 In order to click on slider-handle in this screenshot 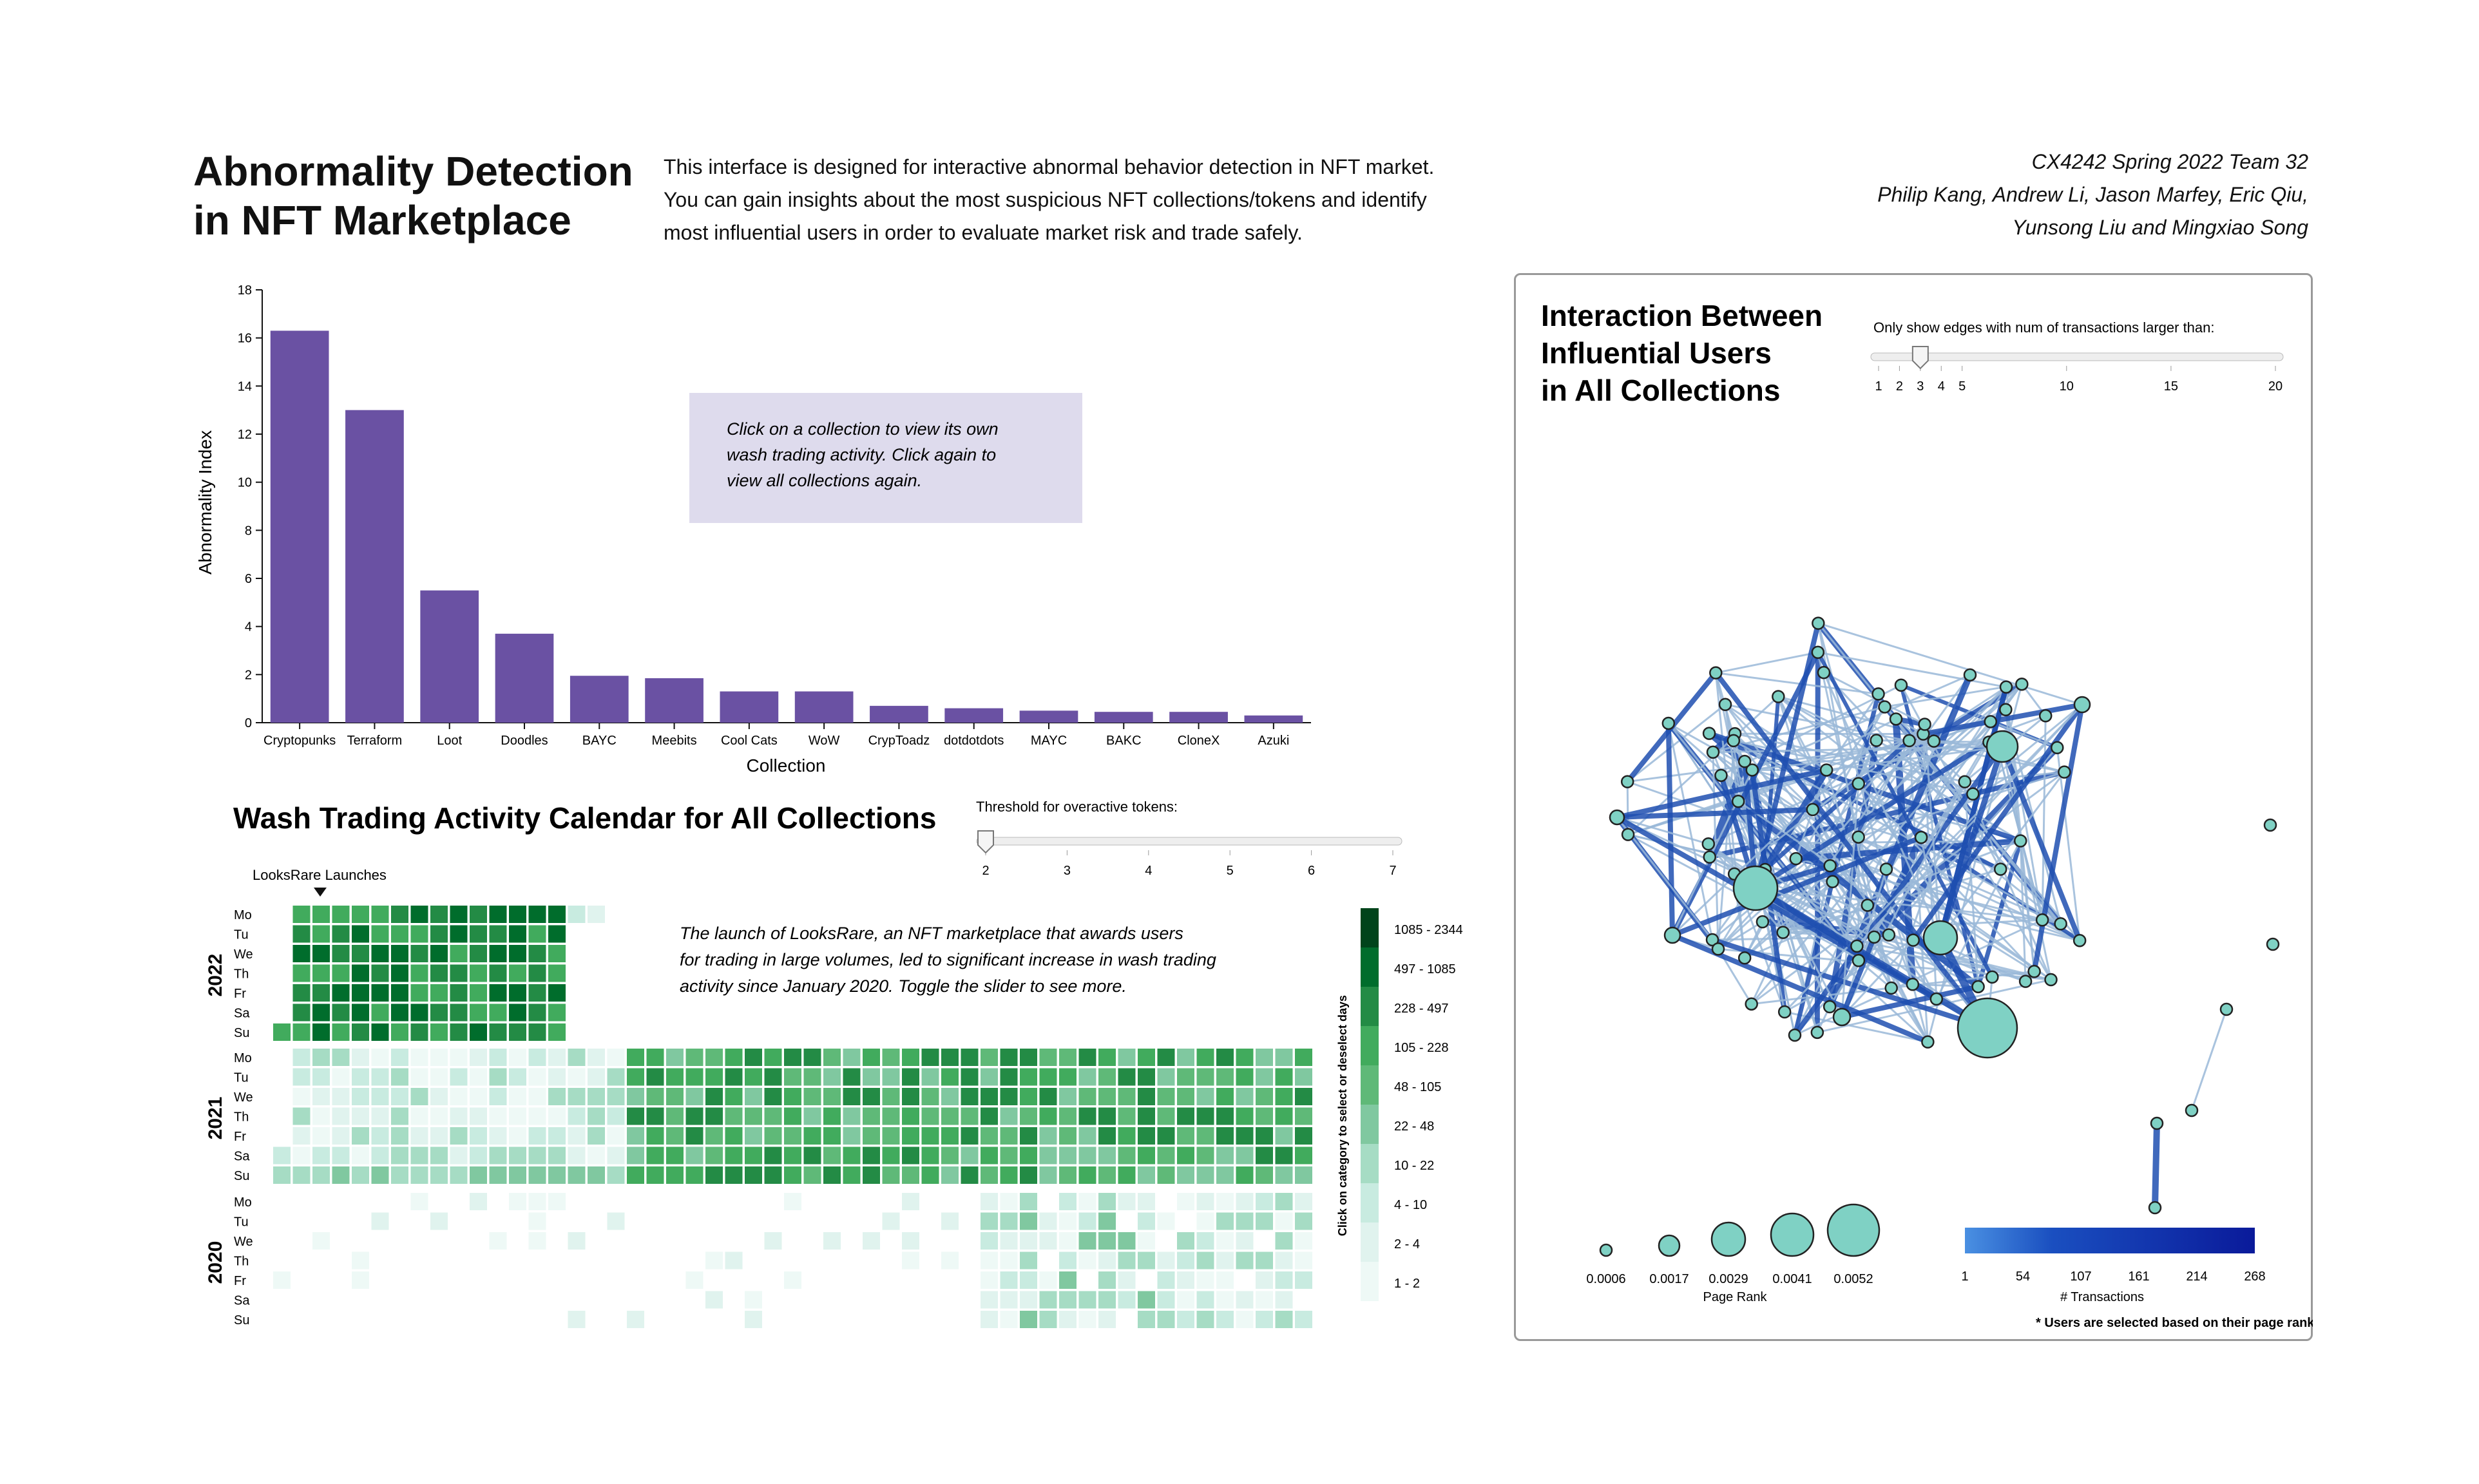, I will do `click(1920, 358)`.